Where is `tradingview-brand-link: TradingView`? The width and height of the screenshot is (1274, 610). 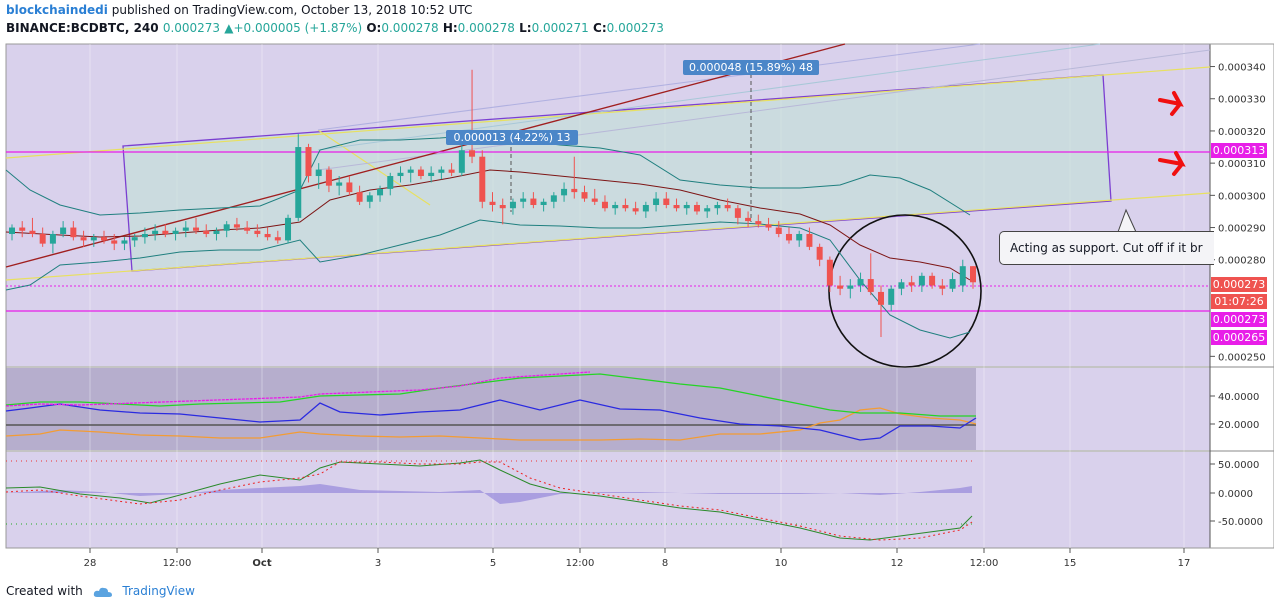 tradingview-brand-link: TradingView is located at coordinates (158, 591).